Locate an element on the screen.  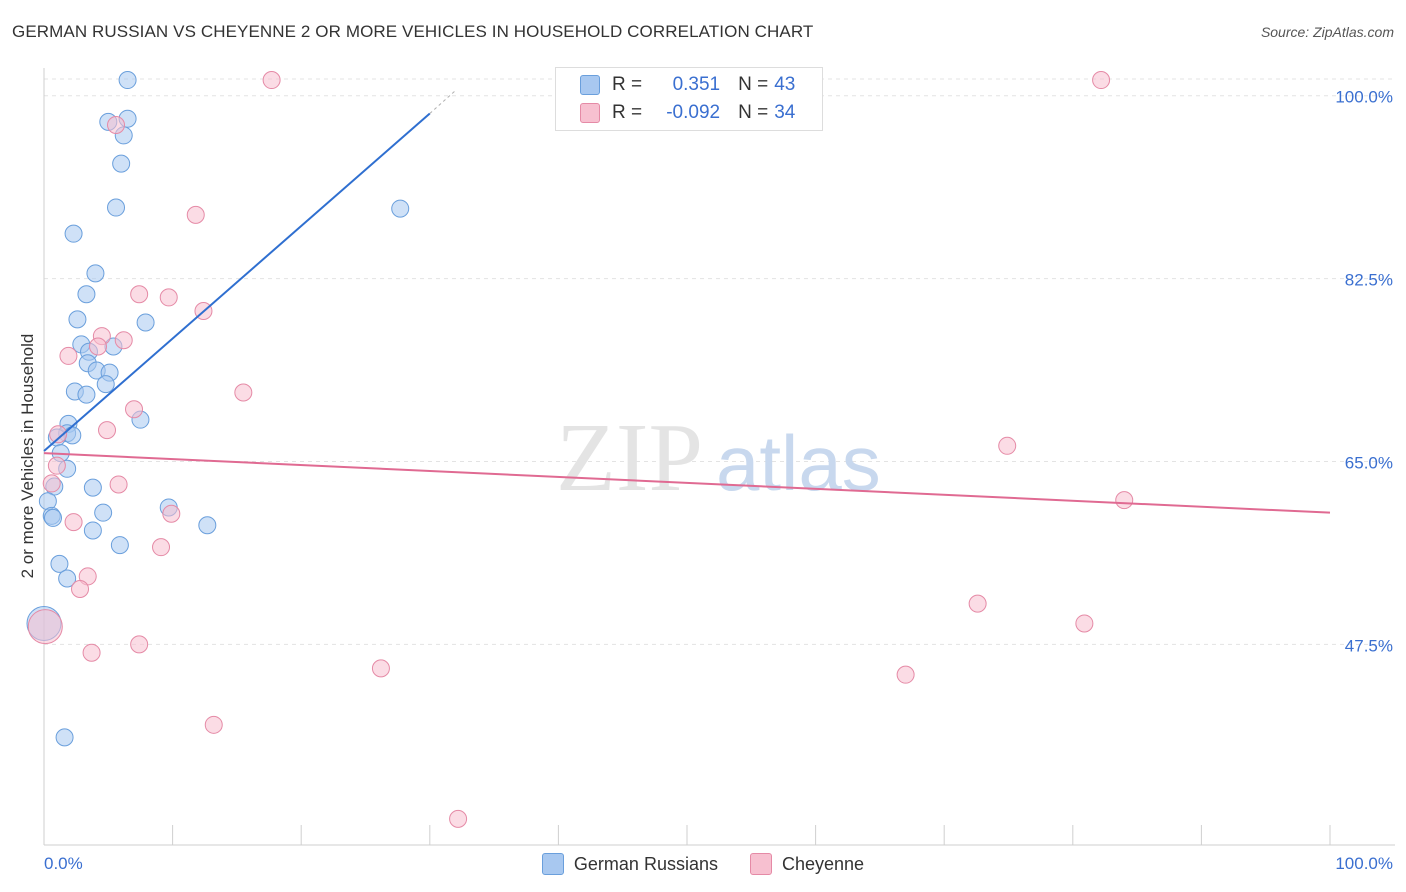
x-tick-label: 0.0% is located at coordinates (63, 863).